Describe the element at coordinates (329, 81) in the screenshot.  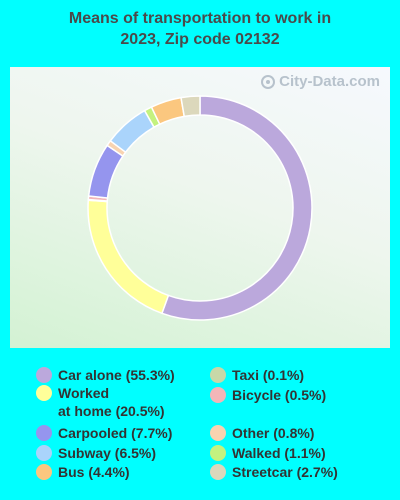
I see `watermark-text: City-Data.com` at that location.